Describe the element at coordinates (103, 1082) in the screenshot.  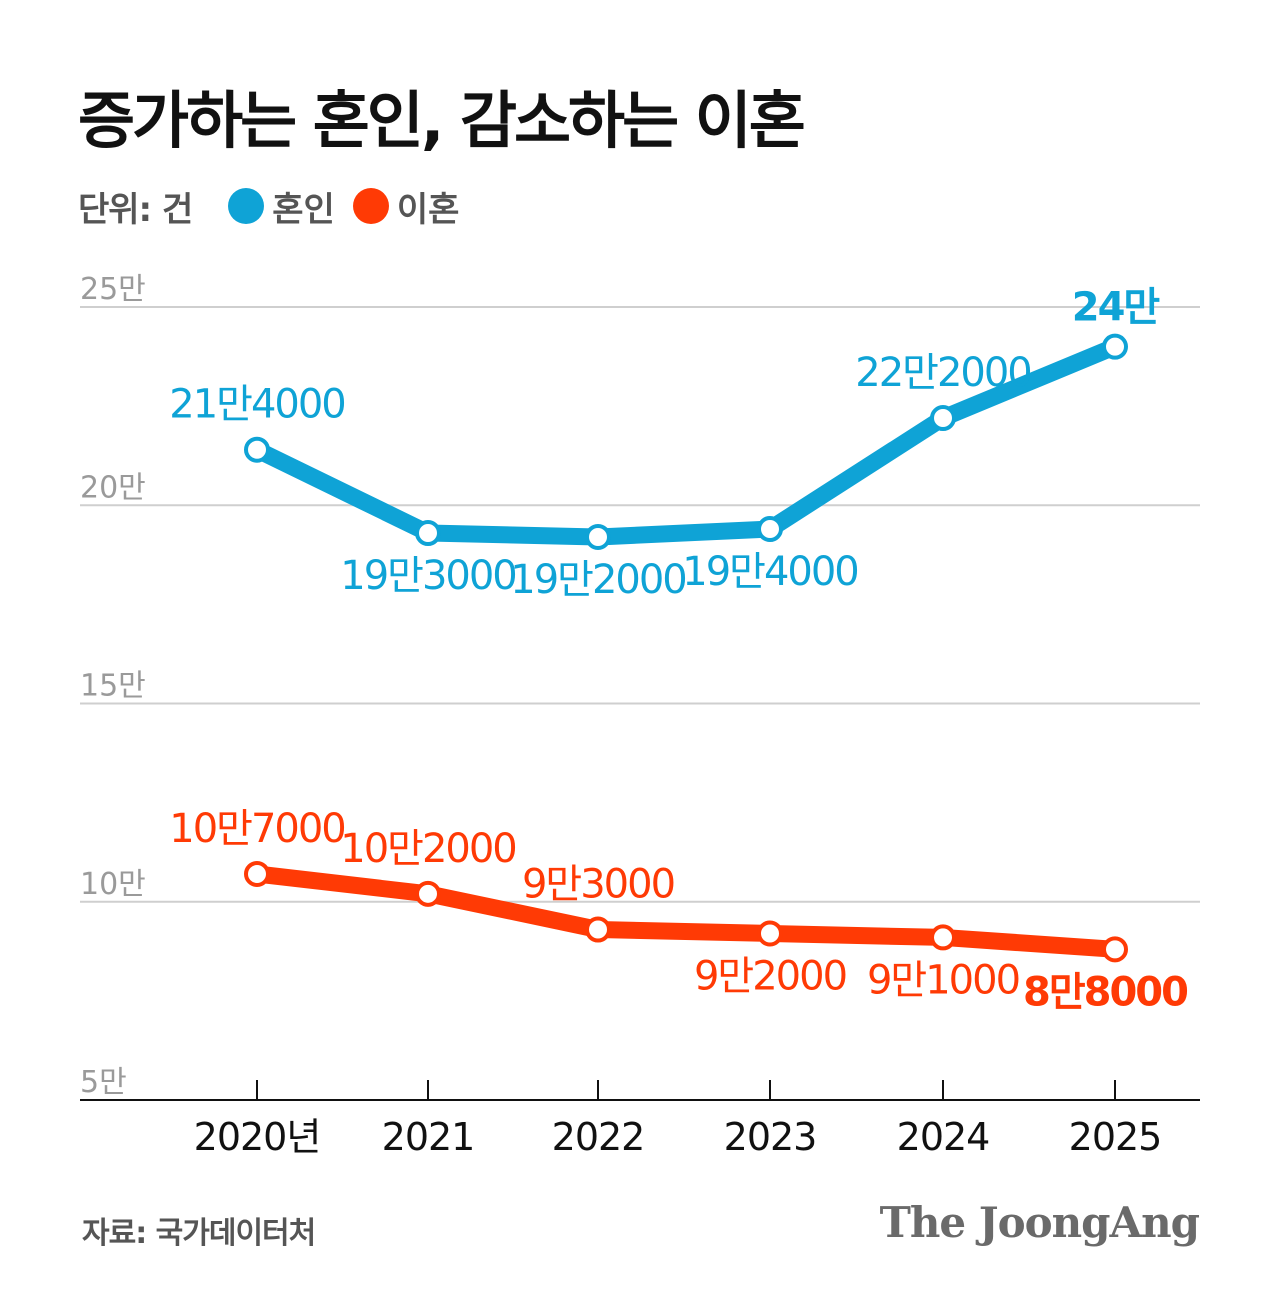
I see `y-tick-label-4: 5만` at that location.